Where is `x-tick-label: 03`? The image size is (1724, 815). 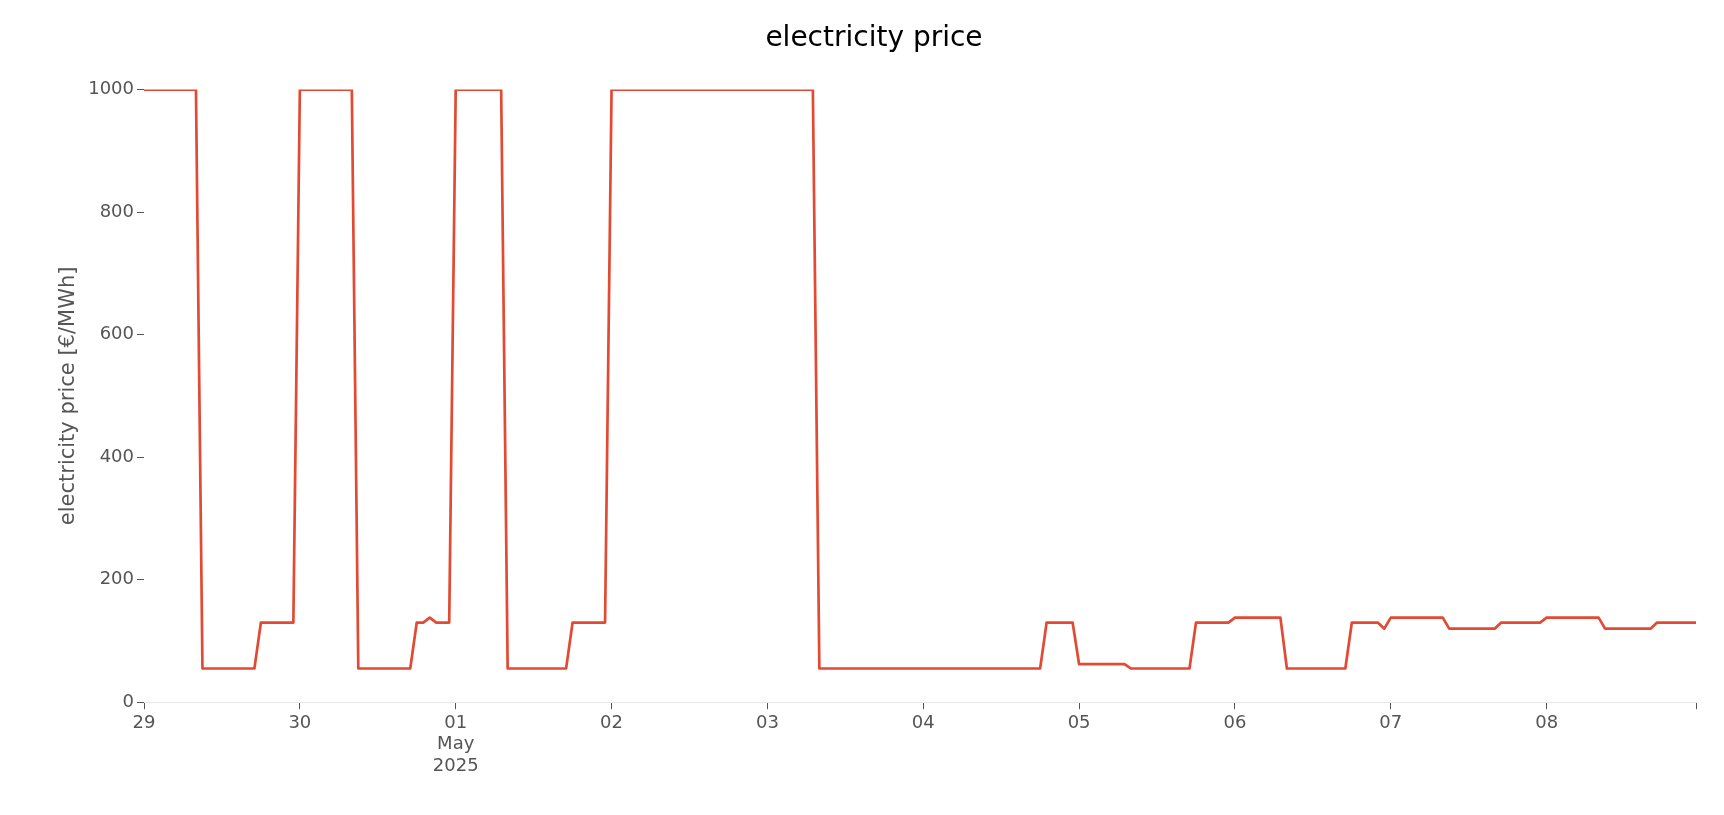 x-tick-label: 03 is located at coordinates (767, 721).